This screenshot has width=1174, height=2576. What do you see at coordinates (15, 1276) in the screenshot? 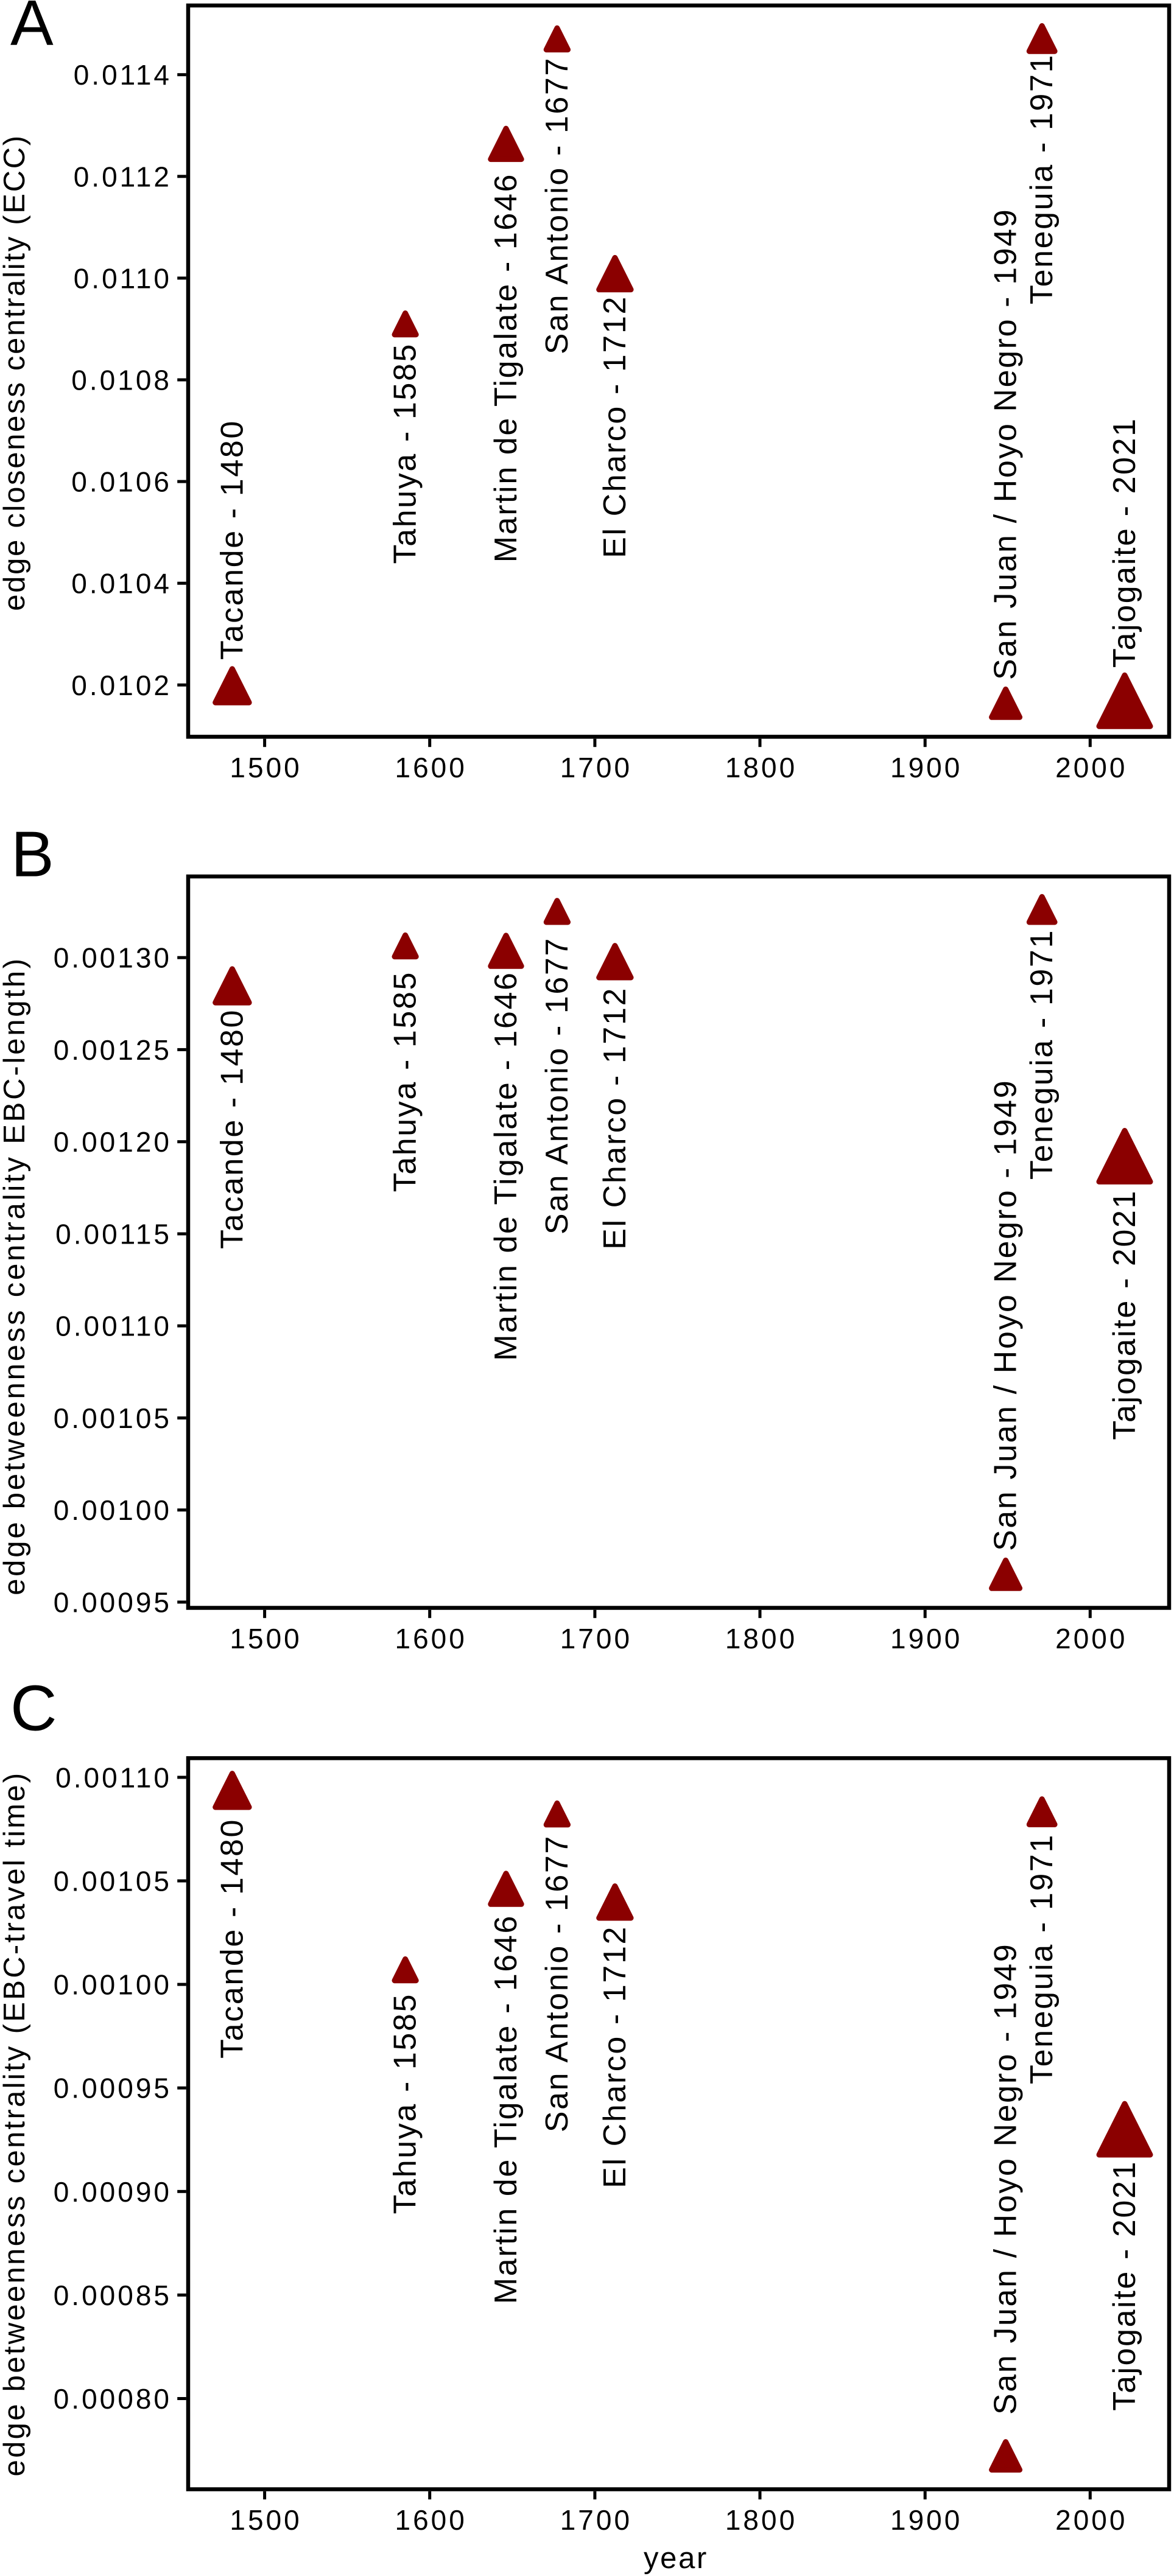
I see `svg-text:edge betweenness centrality EB: edge betweenness centrality EBC-length)` at bounding box center [15, 1276].